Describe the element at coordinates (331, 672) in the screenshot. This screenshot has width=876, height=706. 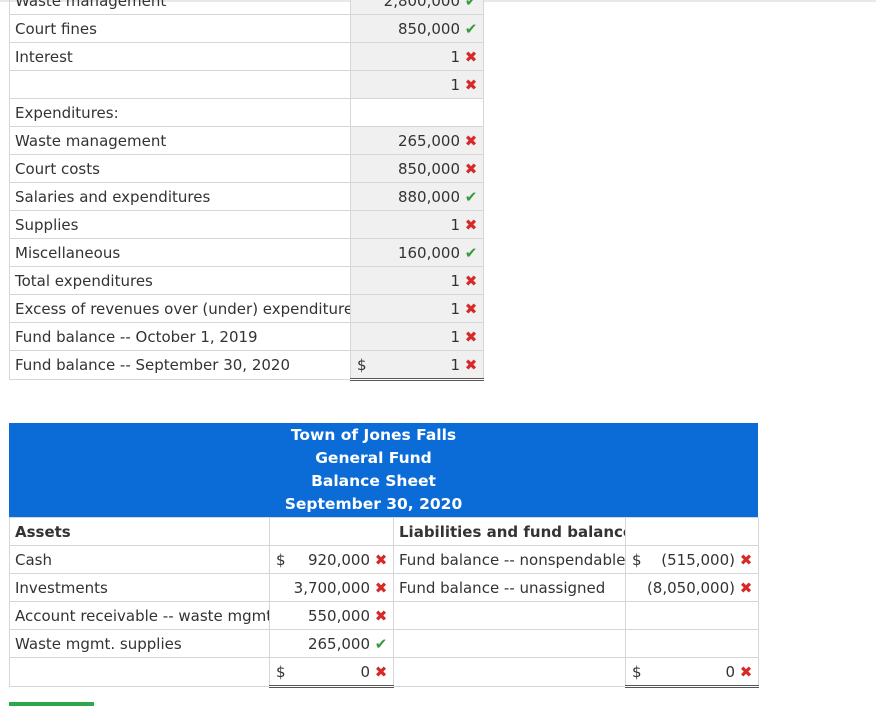
I see `total-assets-input: $0 ✖` at that location.